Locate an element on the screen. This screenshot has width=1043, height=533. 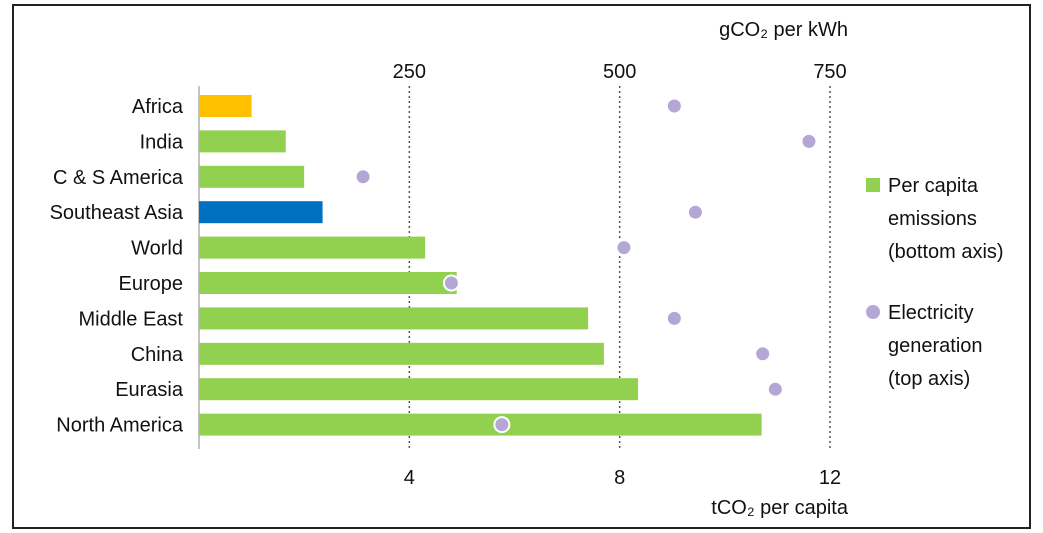
legend-marker-emissions is located at coordinates (873, 185).